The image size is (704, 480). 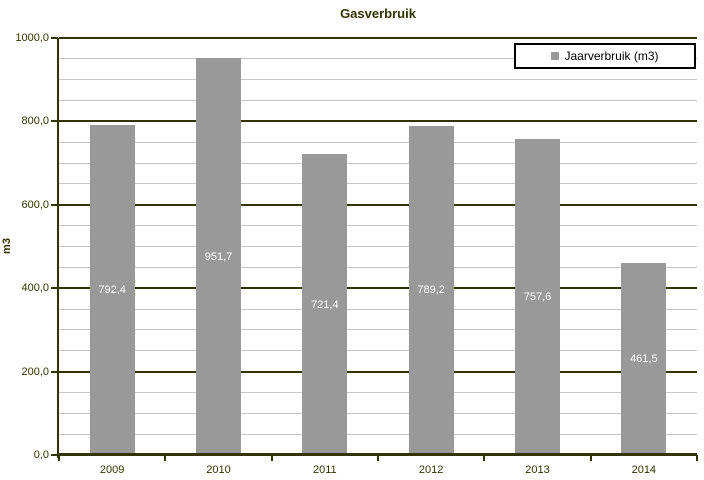 I want to click on x-tick-label: 2010, so click(x=218, y=470).